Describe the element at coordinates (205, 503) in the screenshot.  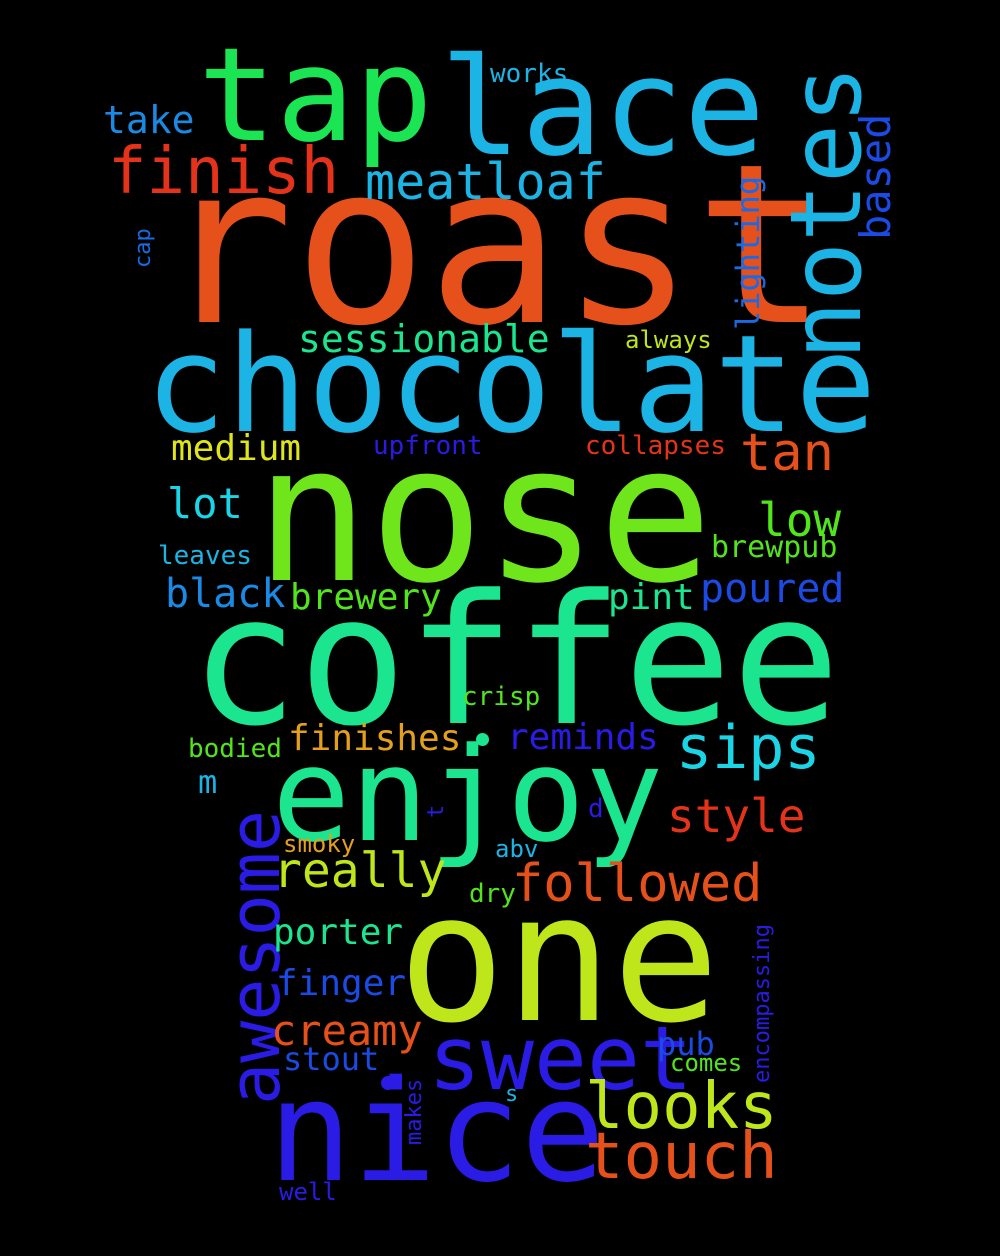
I see `word-lot: lot` at that location.